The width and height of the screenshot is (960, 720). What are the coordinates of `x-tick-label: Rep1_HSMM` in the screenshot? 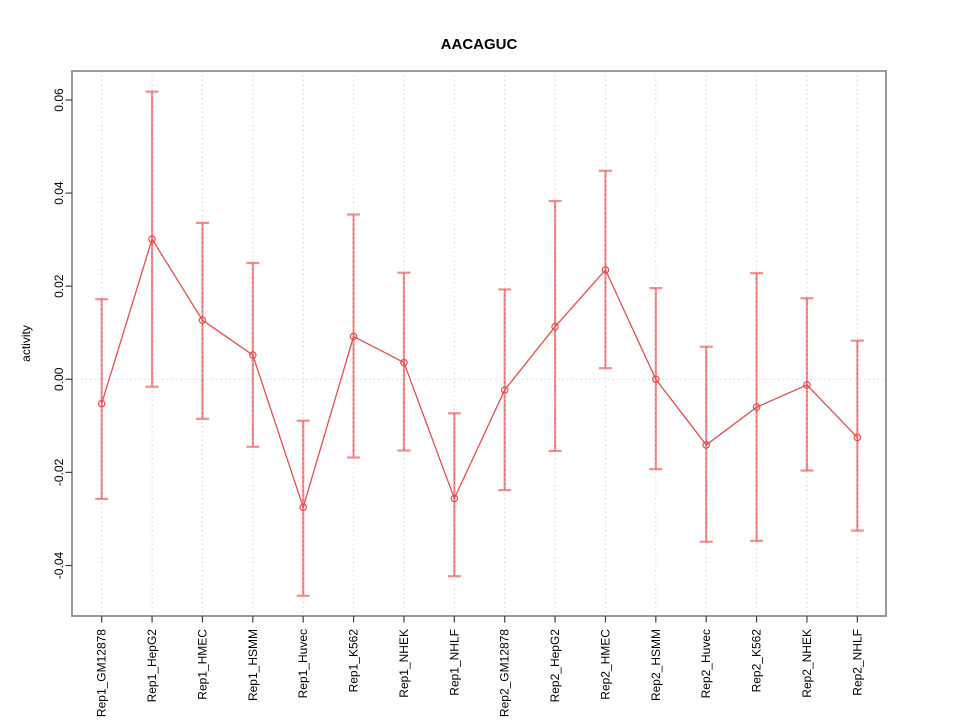 It's located at (253, 665).